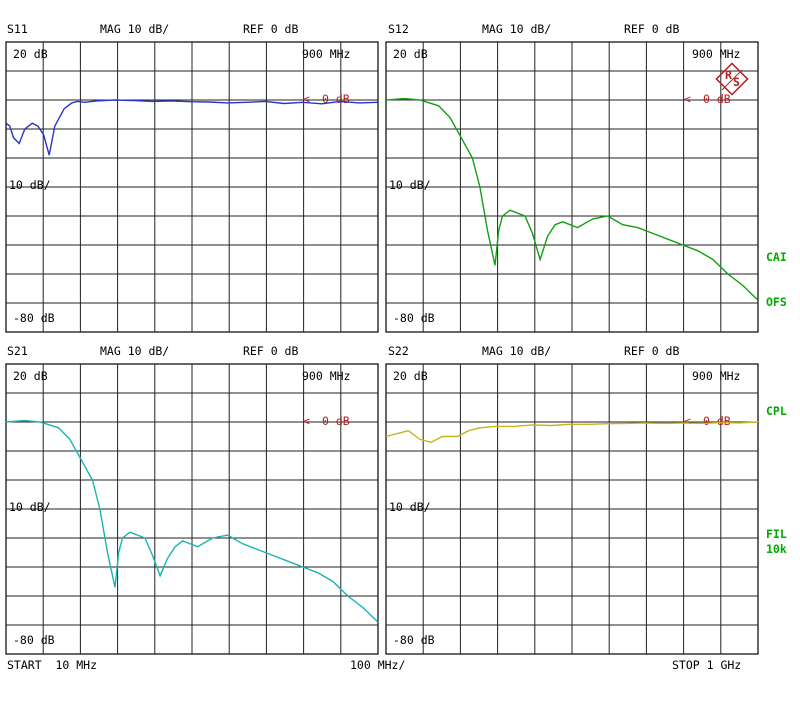 Image resolution: width=800 pixels, height=705 pixels. What do you see at coordinates (270, 29) in the screenshot?
I see `panel-s11-ref: REF 0 dB` at bounding box center [270, 29].